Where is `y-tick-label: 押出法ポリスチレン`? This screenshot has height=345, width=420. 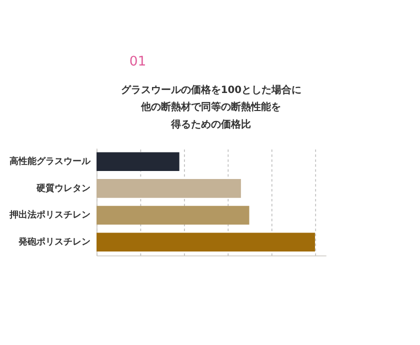 y-tick-label: 押出法ポリスチレン is located at coordinates (49, 215).